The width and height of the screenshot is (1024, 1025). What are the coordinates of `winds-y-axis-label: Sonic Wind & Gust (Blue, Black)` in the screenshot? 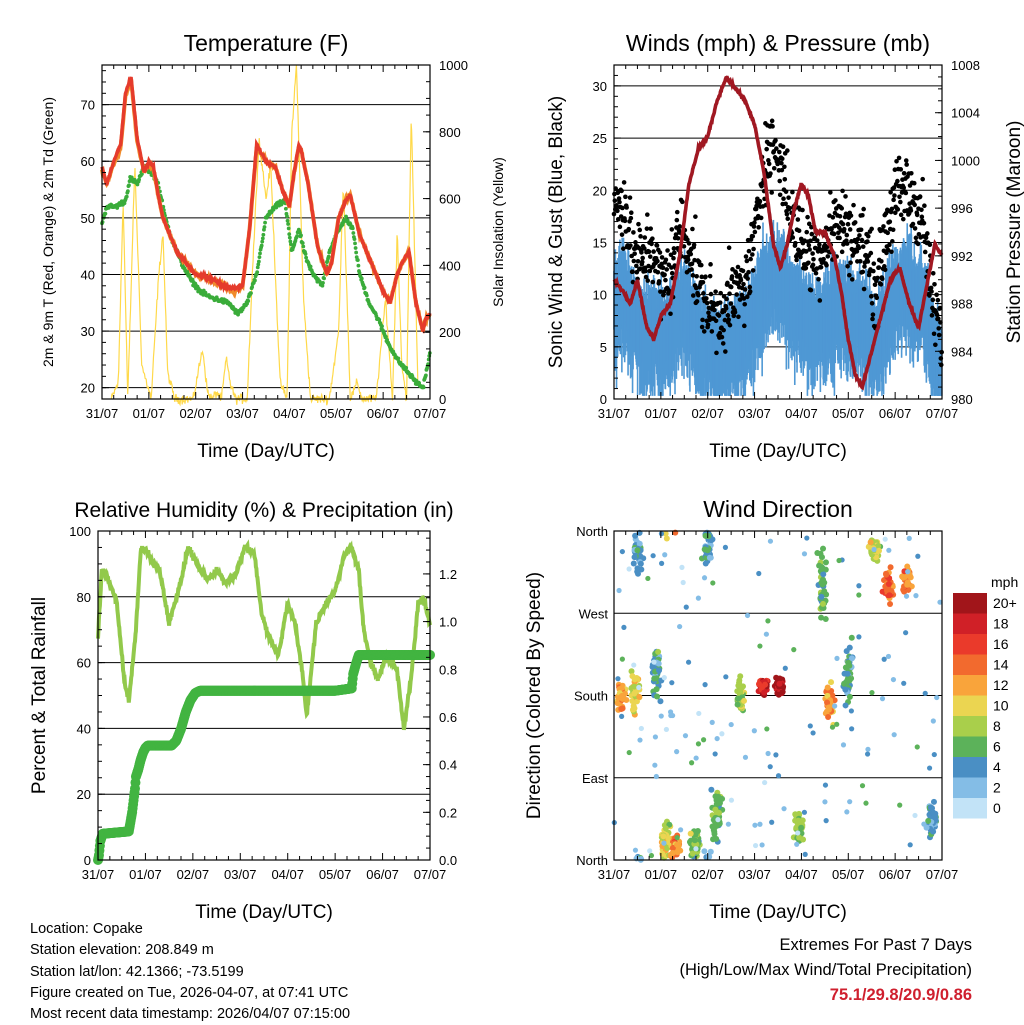 It's located at (556, 232).